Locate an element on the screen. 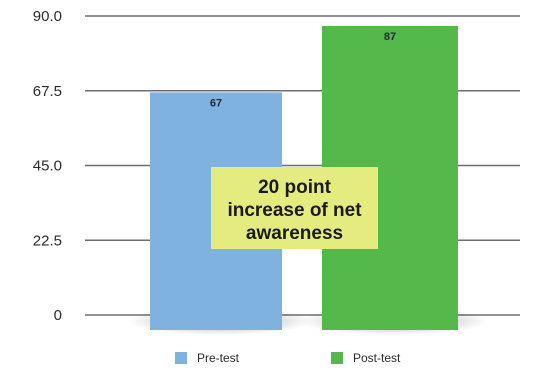 The image size is (556, 371). y-tick-label-2: 45.0 is located at coordinates (47, 166).